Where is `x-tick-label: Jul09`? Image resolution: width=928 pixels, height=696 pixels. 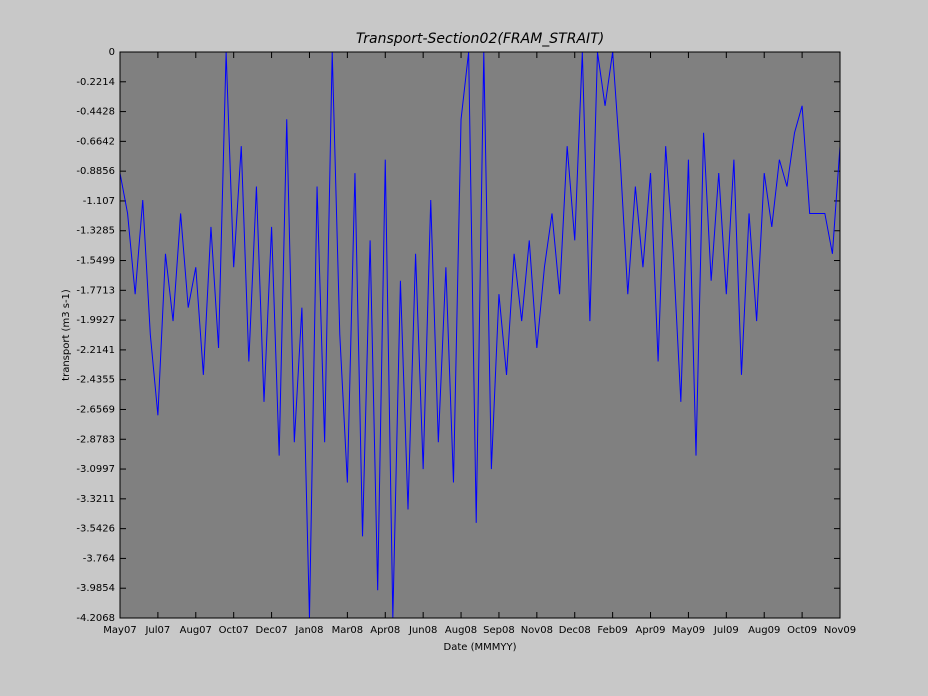
x-tick-label: Jul09 is located at coordinates (726, 630).